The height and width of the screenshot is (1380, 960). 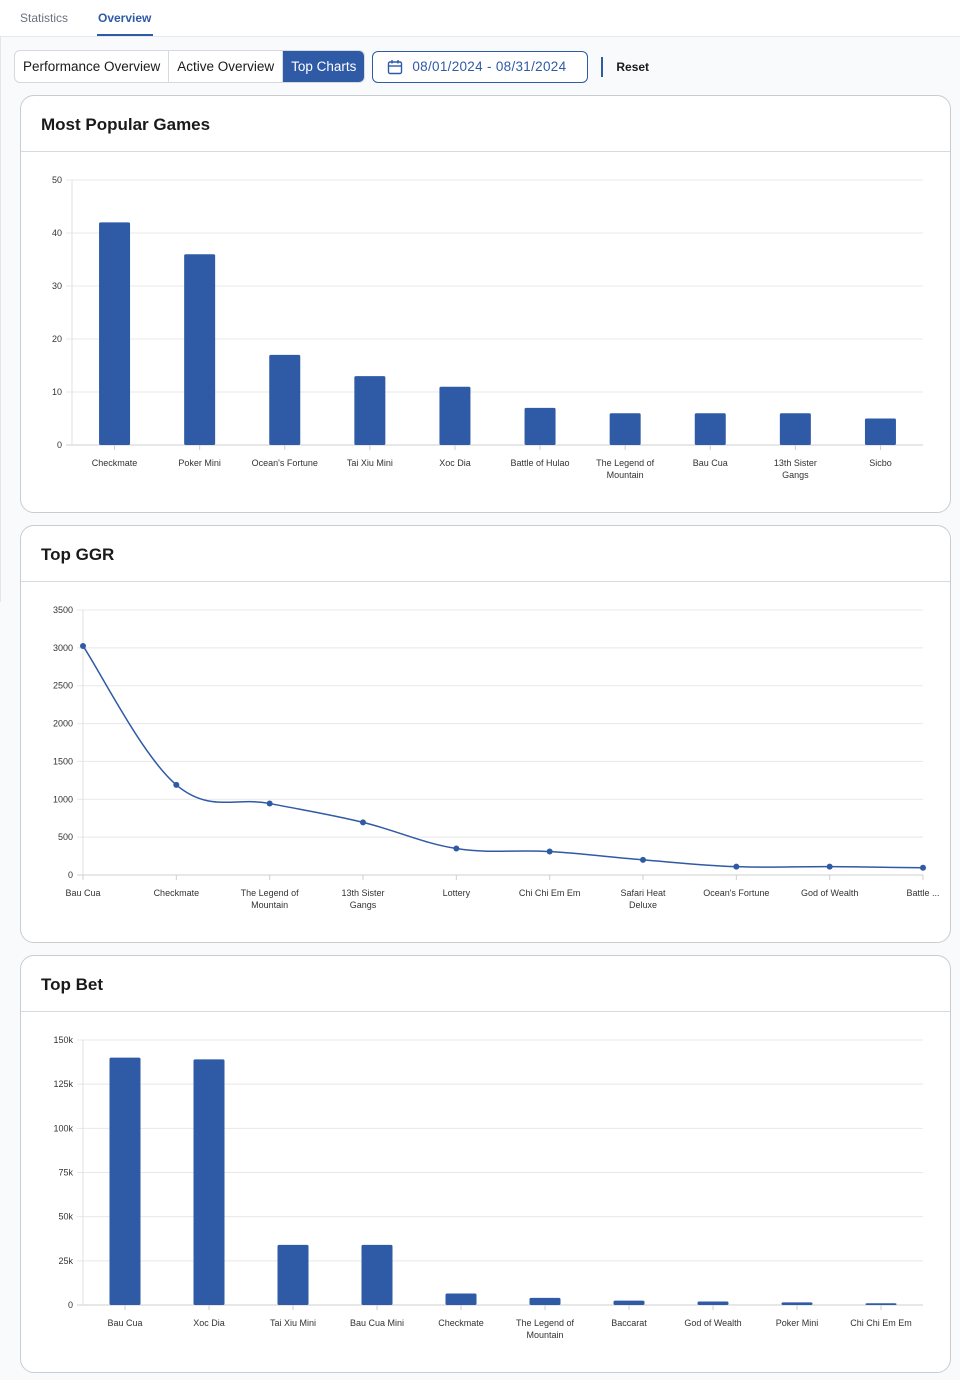 What do you see at coordinates (63, 648) in the screenshot?
I see `y-tick-label: 3000` at bounding box center [63, 648].